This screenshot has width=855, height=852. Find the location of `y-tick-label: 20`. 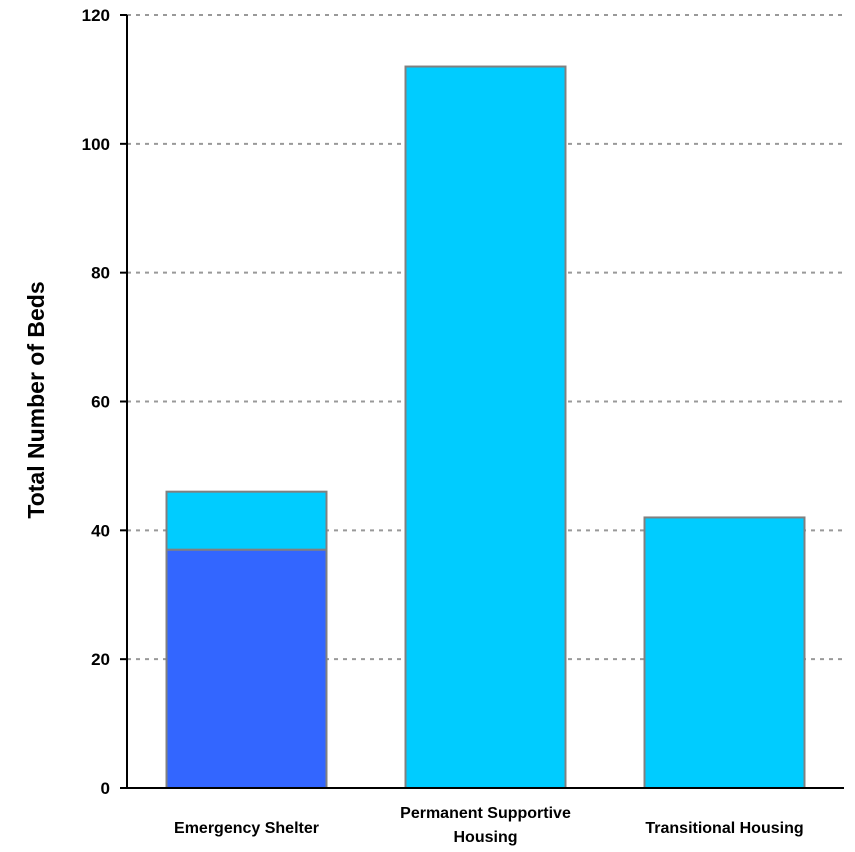

y-tick-label: 20 is located at coordinates (100, 659).